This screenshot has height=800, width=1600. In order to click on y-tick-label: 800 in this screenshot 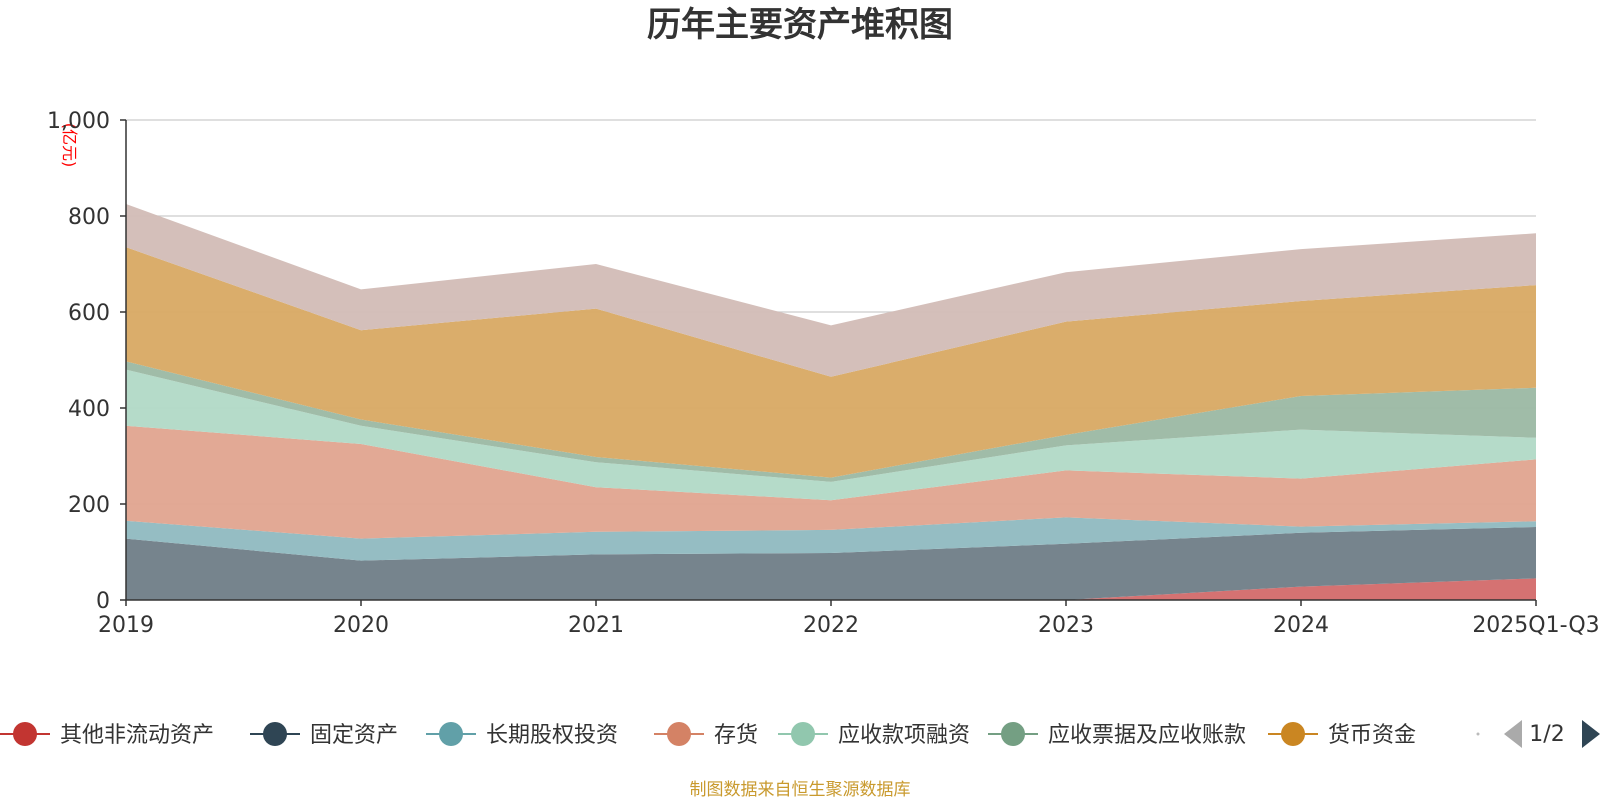, I will do `click(89, 217)`.